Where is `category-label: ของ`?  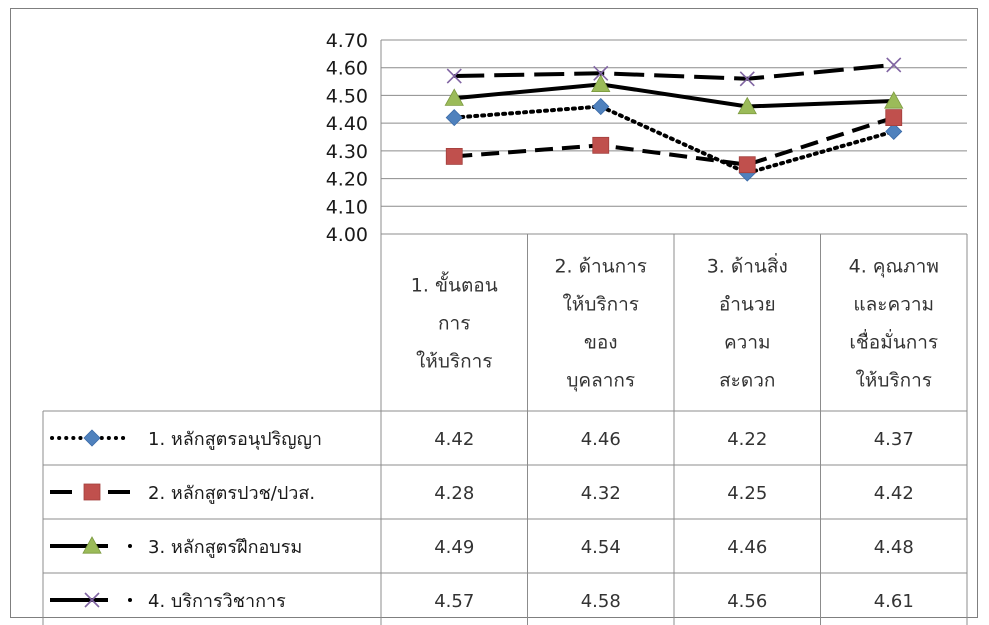
category-label: ของ is located at coordinates (601, 343).